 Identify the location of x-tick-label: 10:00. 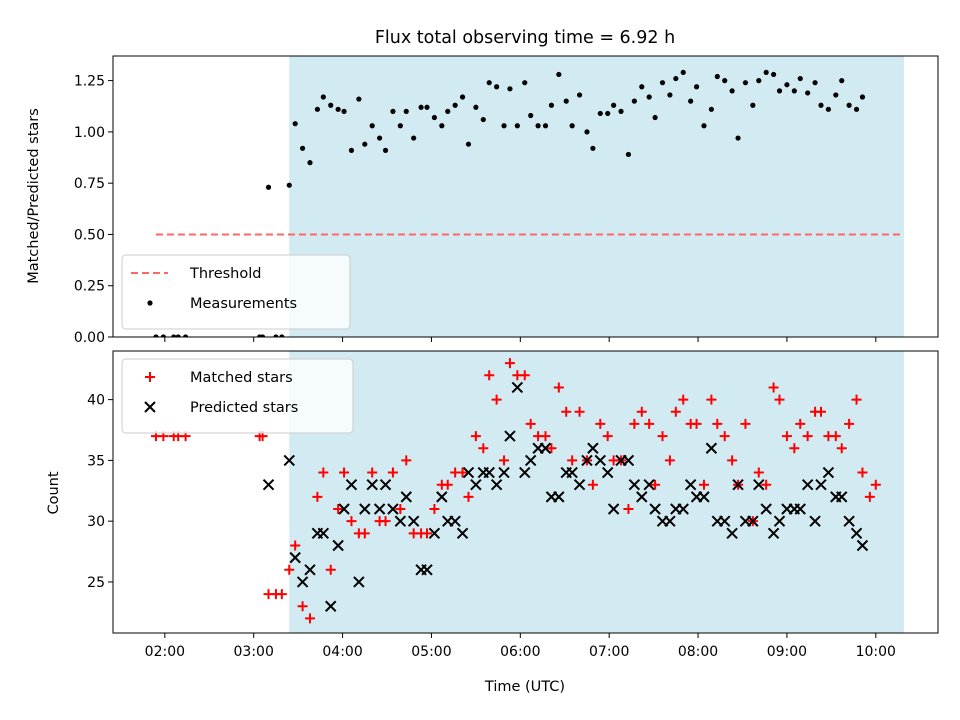
(876, 652).